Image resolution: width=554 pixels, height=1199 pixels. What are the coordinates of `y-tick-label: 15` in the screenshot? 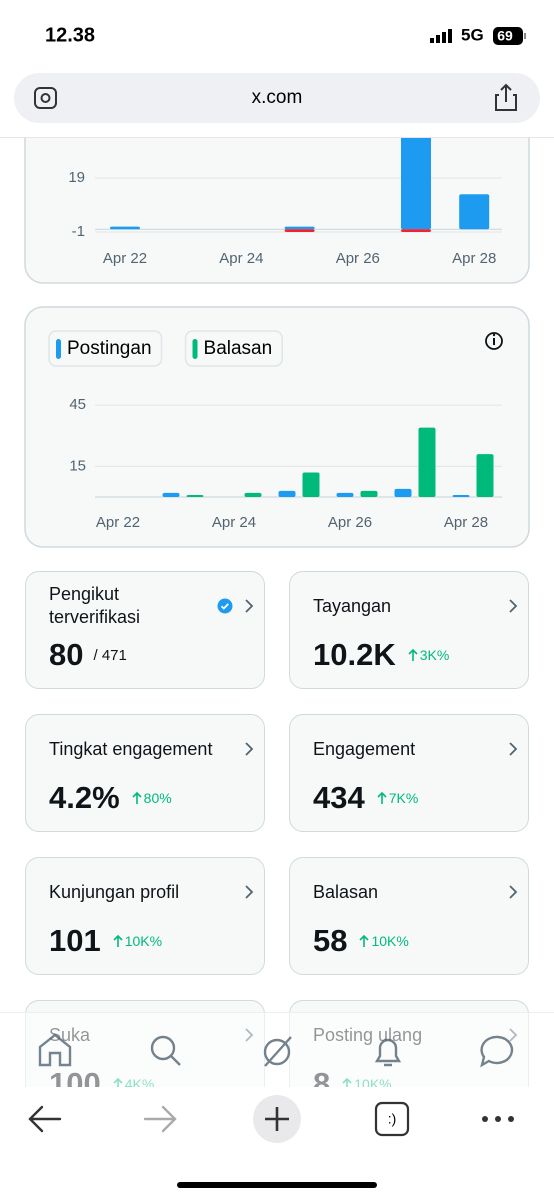 It's located at (77, 465).